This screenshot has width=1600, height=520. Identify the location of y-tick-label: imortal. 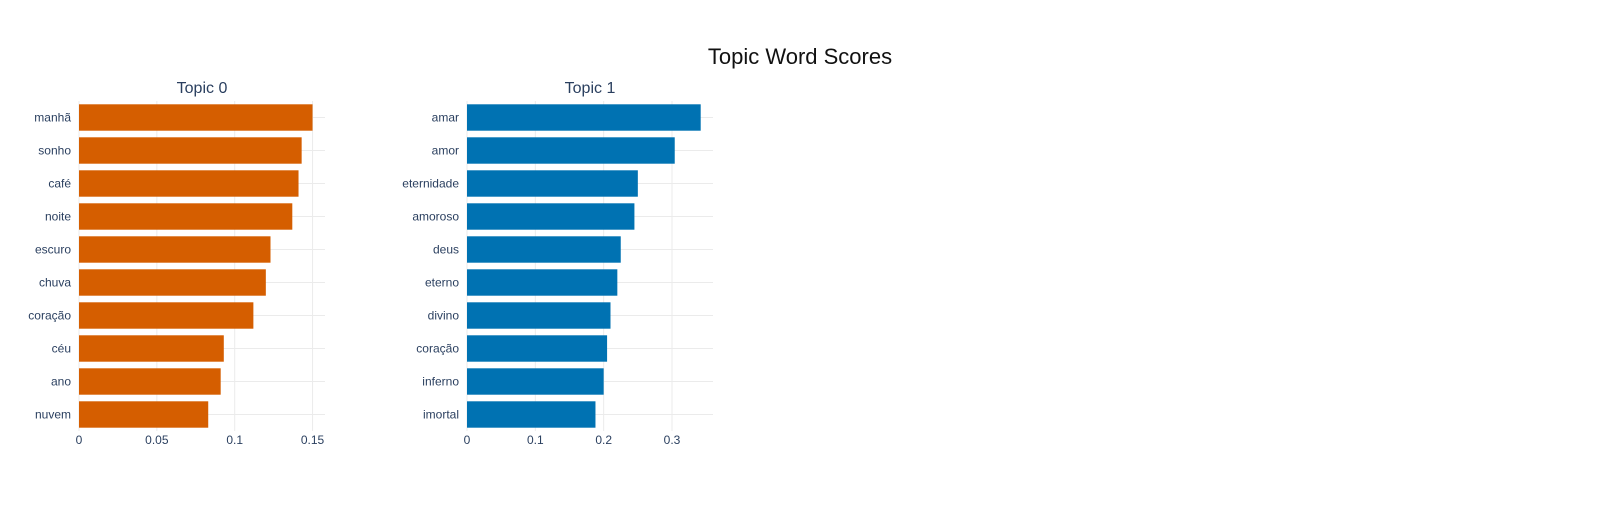
(441, 415).